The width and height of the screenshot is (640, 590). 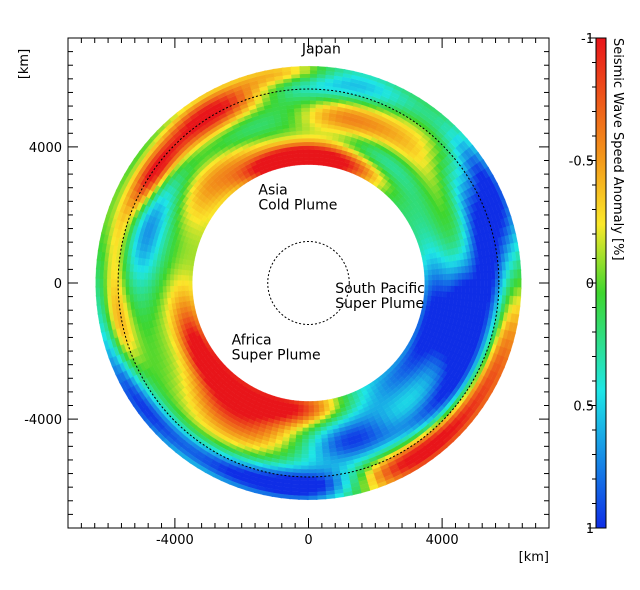 I want to click on colorbar-tick-label: -0.5, so click(x=581, y=162).